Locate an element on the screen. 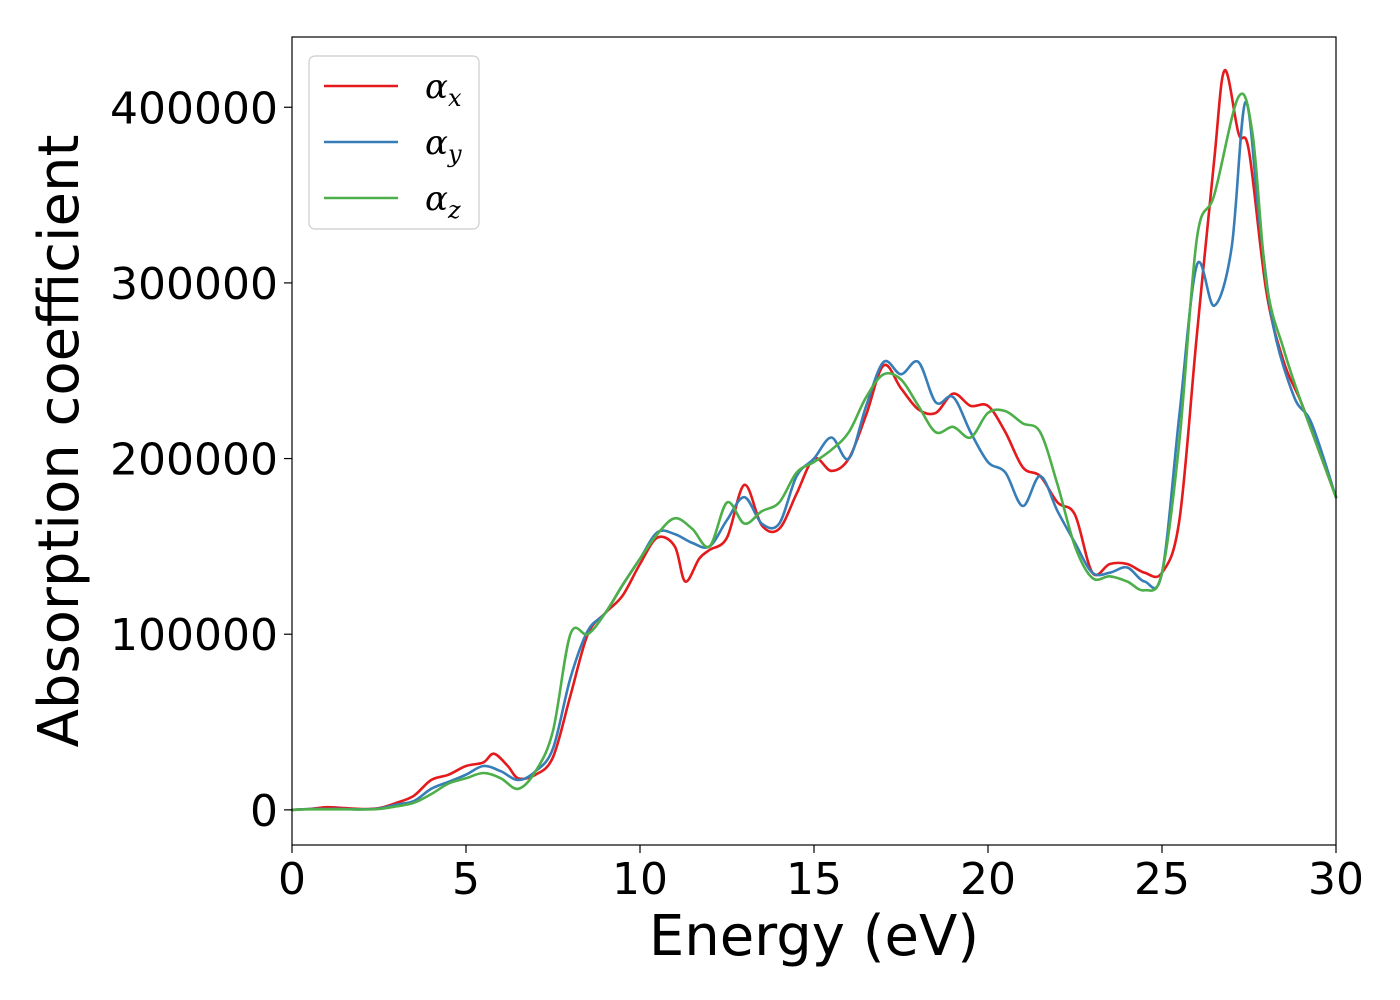 This screenshot has height=1000, width=1400. legend-subscript: y is located at coordinates (454, 154).